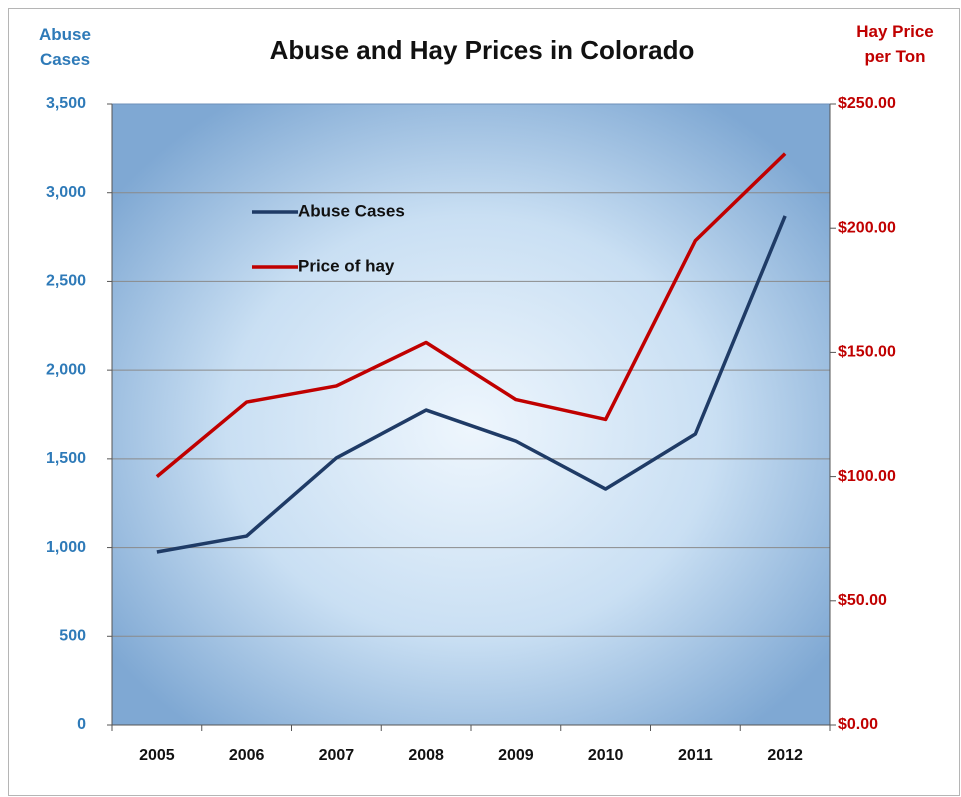  What do you see at coordinates (66, 369) in the screenshot?
I see `y-tick-label: 2,000` at bounding box center [66, 369].